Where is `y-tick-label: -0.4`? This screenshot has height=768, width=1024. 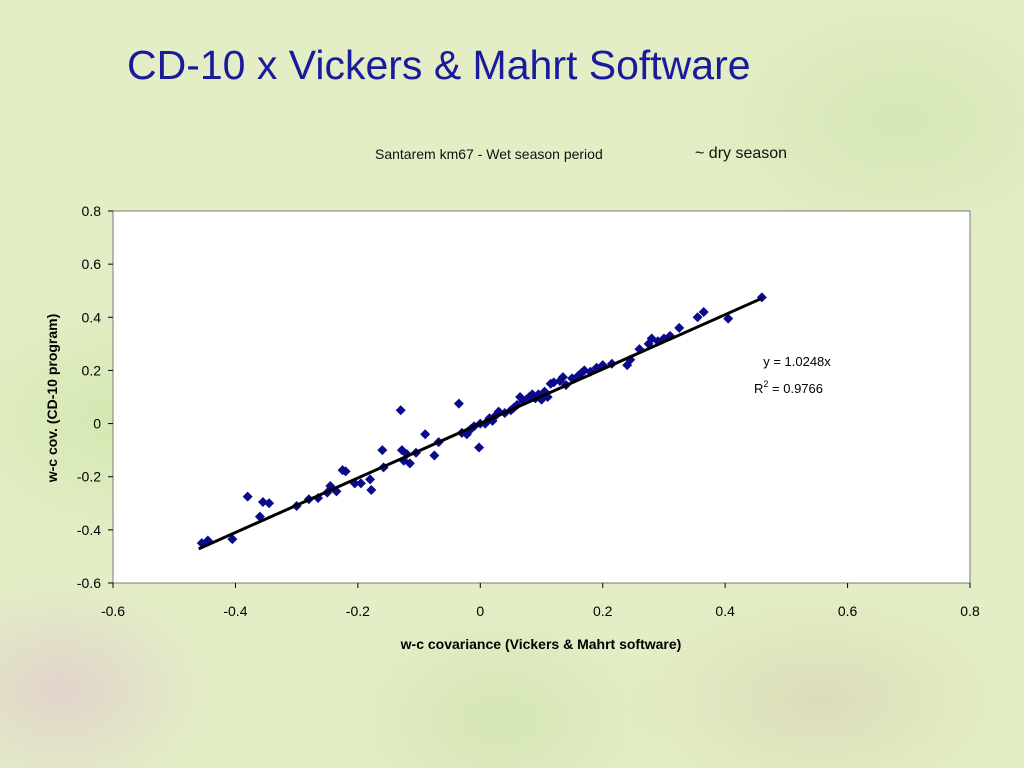 y-tick-label: -0.4 is located at coordinates (89, 530).